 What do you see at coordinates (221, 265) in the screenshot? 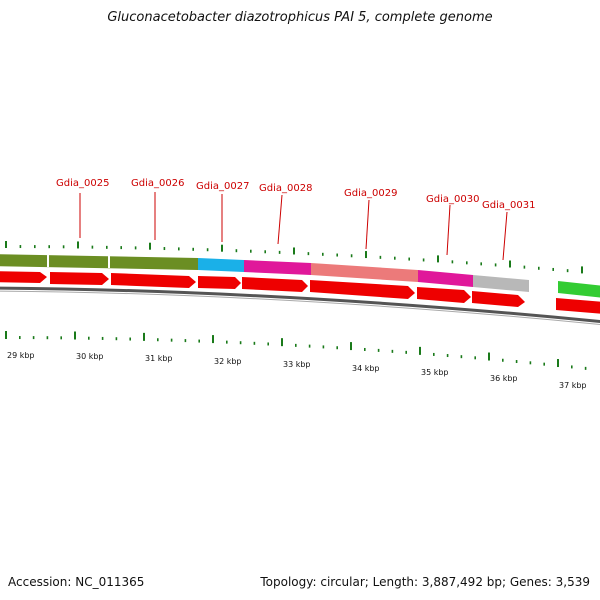
I see `cds-cyan-segment` at bounding box center [221, 265].